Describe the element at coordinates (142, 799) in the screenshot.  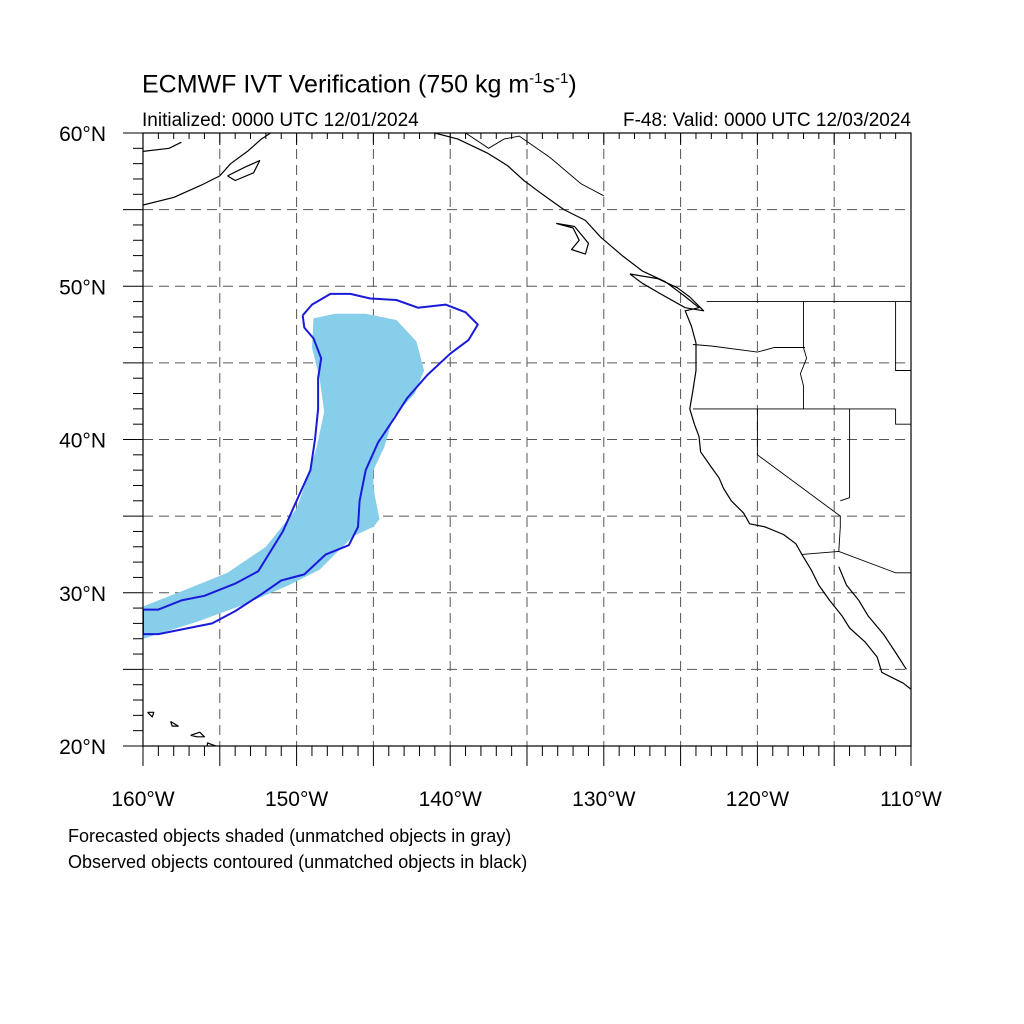
I see `lon-tick-label: 160°W` at that location.